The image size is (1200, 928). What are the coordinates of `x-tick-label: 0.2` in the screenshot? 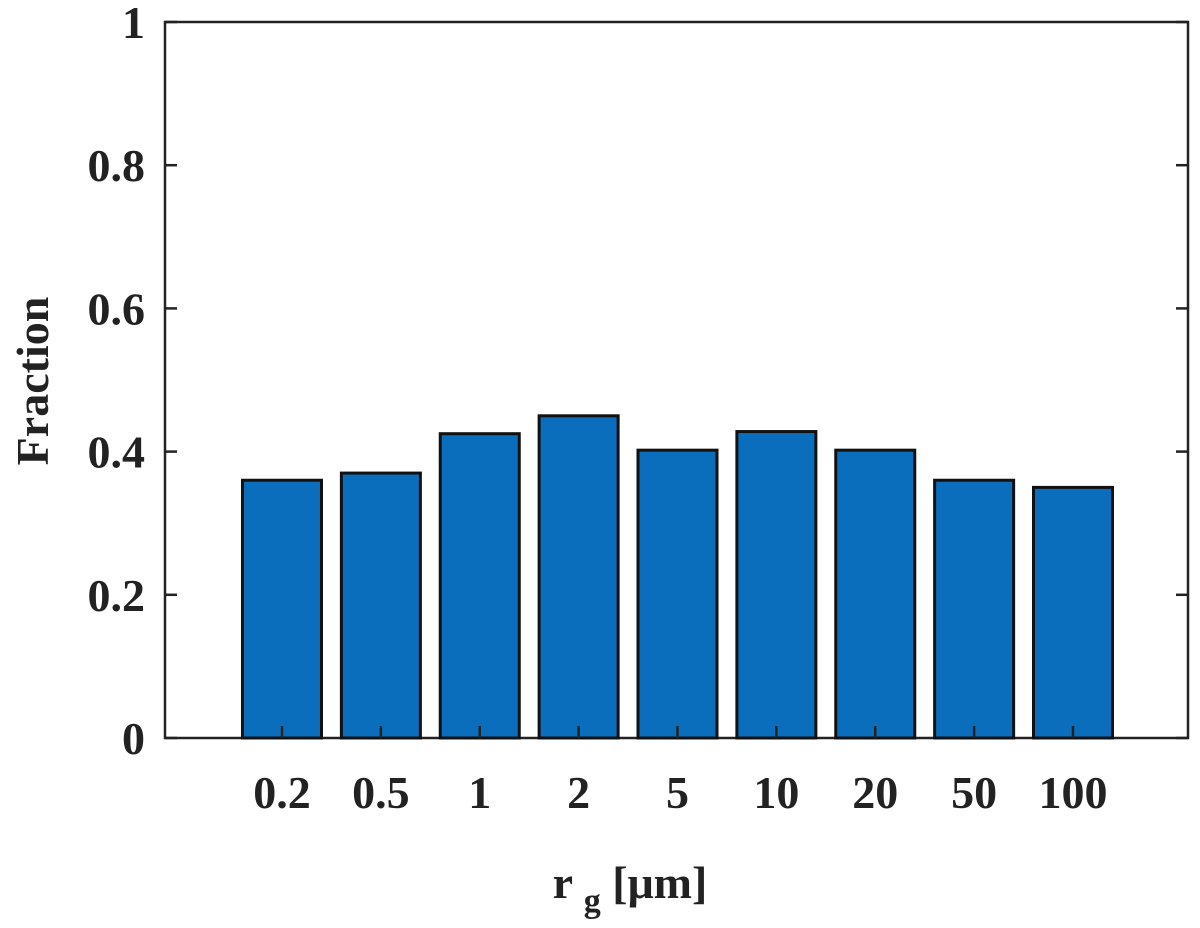 It's located at (282, 792).